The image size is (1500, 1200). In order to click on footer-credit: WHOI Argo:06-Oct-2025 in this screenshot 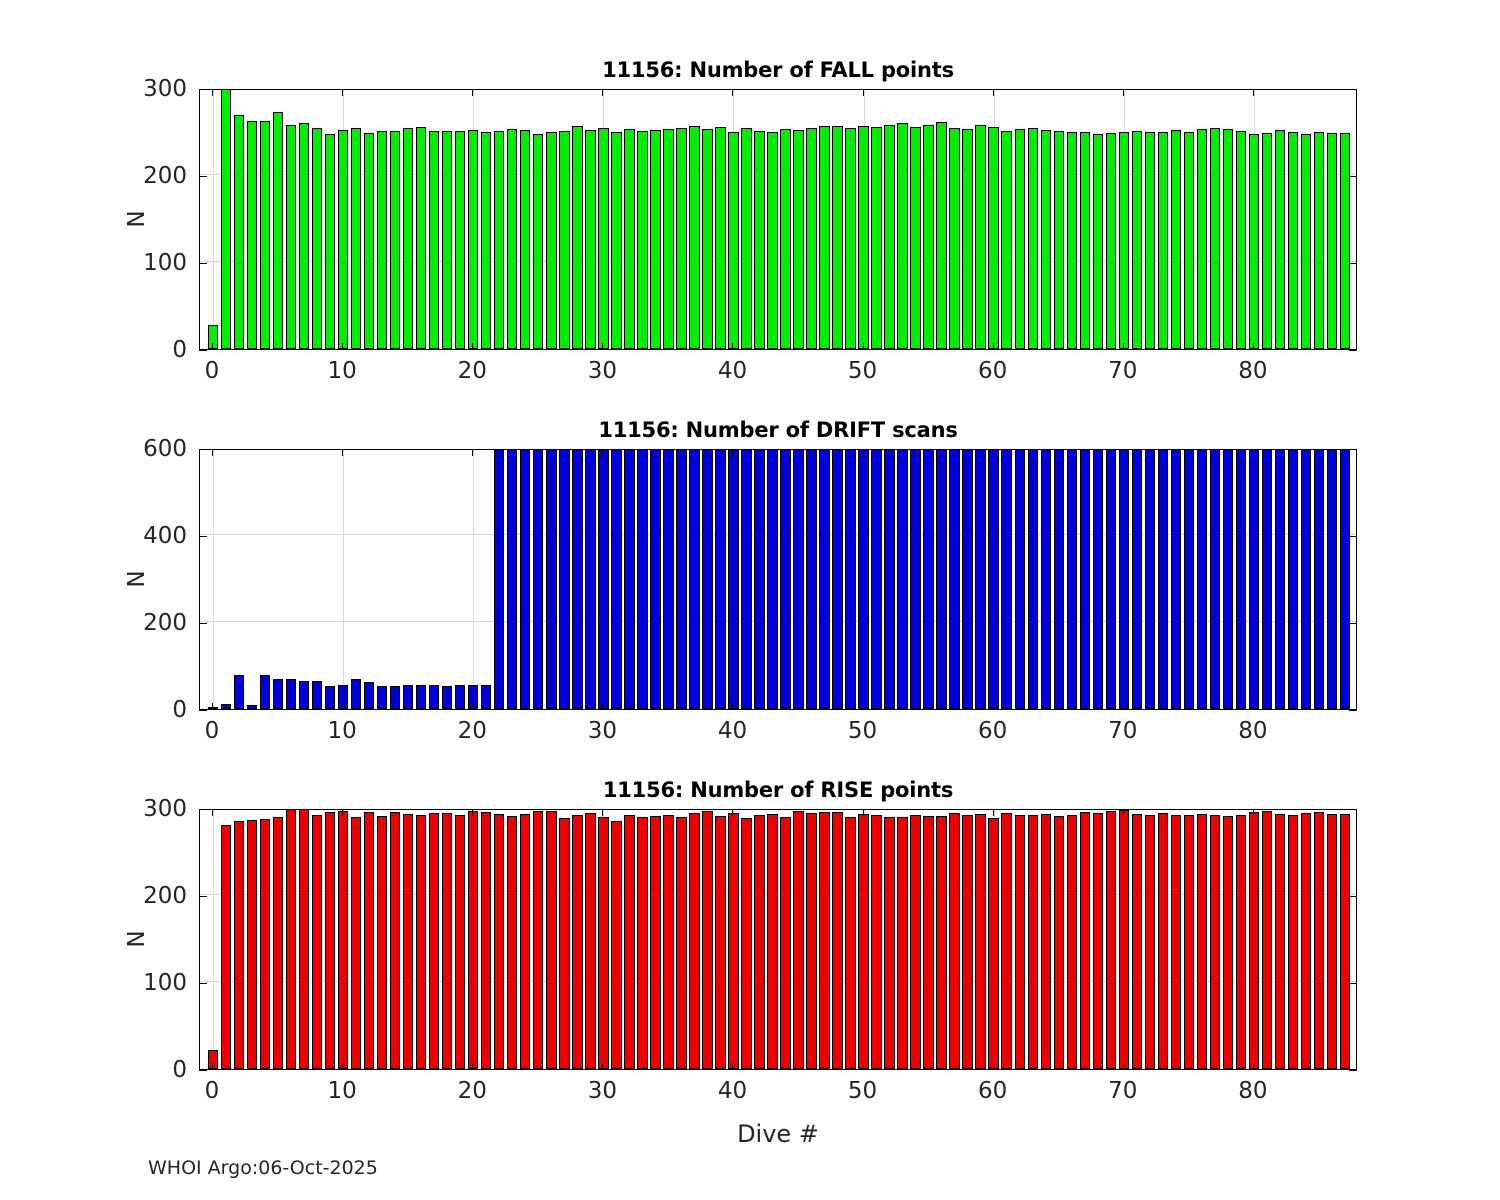, I will do `click(263, 1168)`.